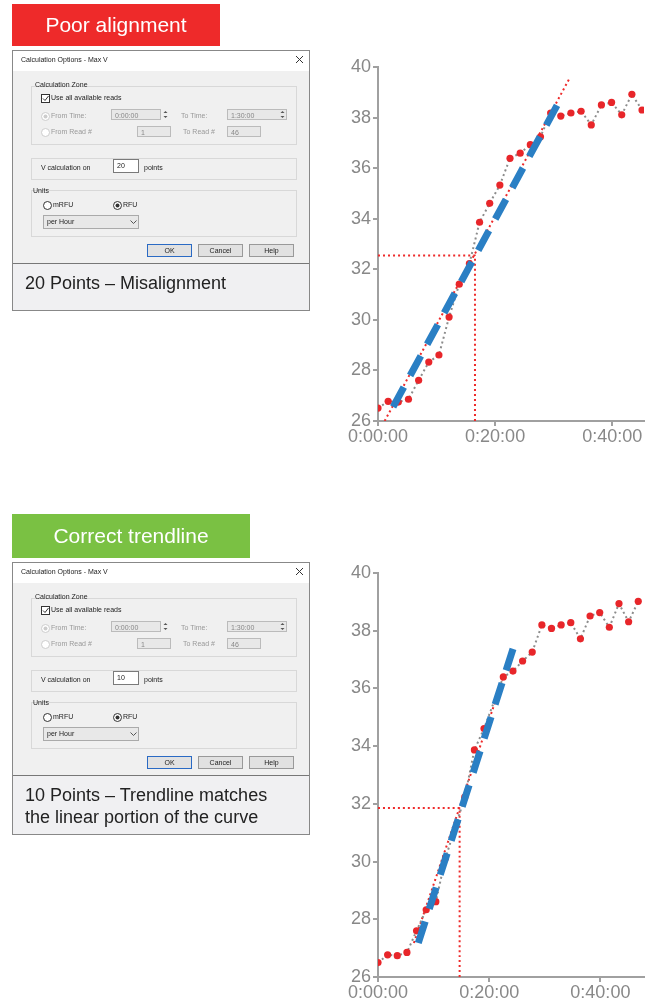  Describe the element at coordinates (161, 805) in the screenshot. I see `text: 10 Points – Trendline matches the linear portion of the curve` at that location.